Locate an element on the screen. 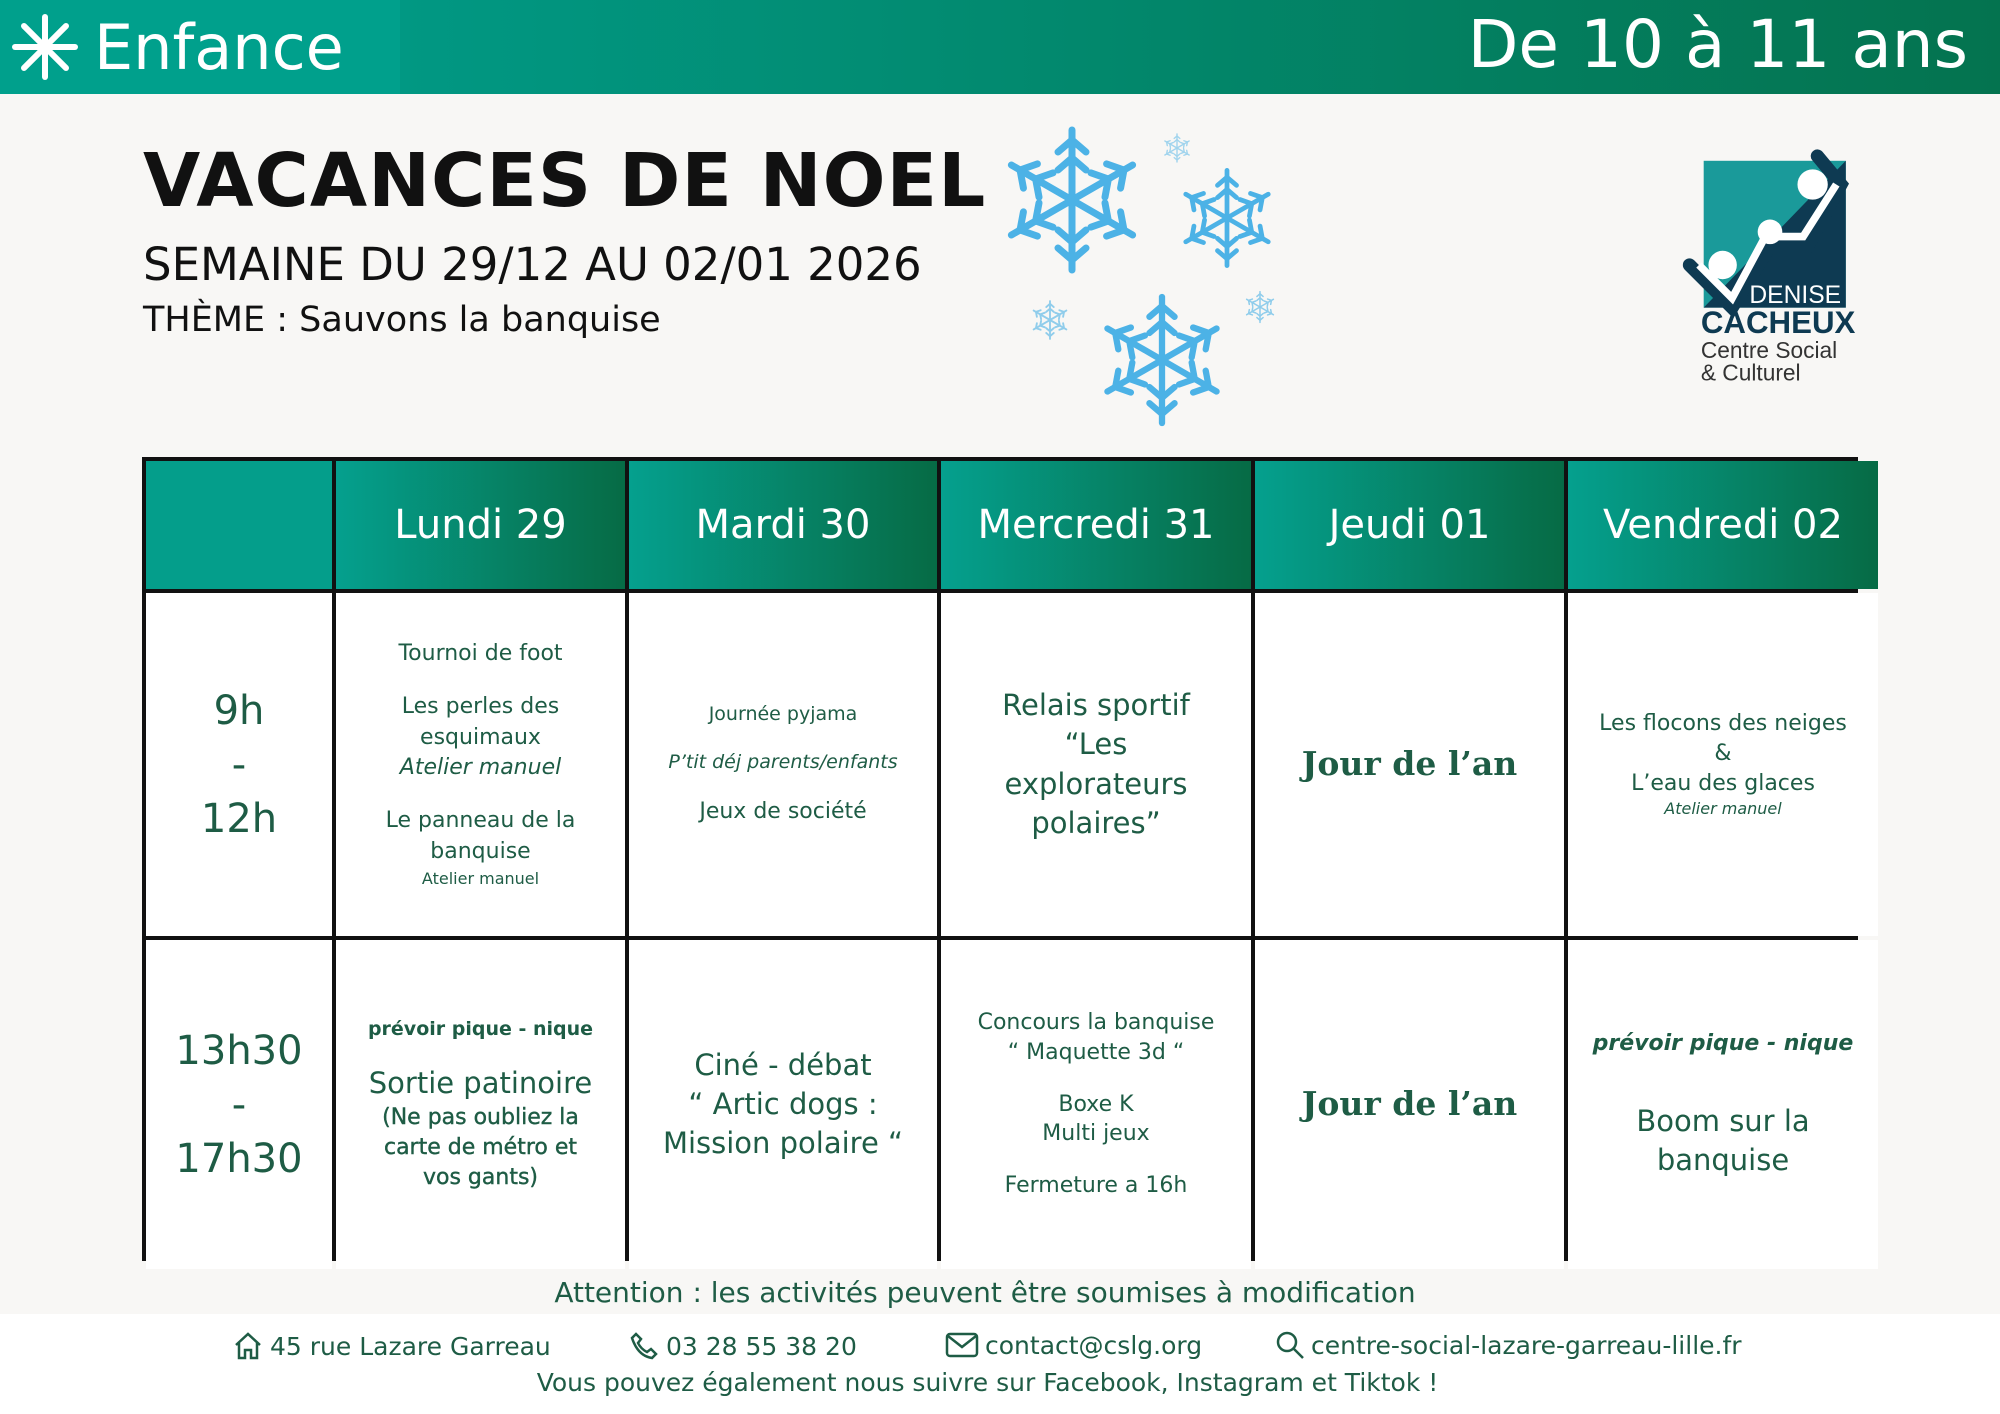 The height and width of the screenshot is (1414, 2000). slot-start: 13h30 is located at coordinates (239, 1050).